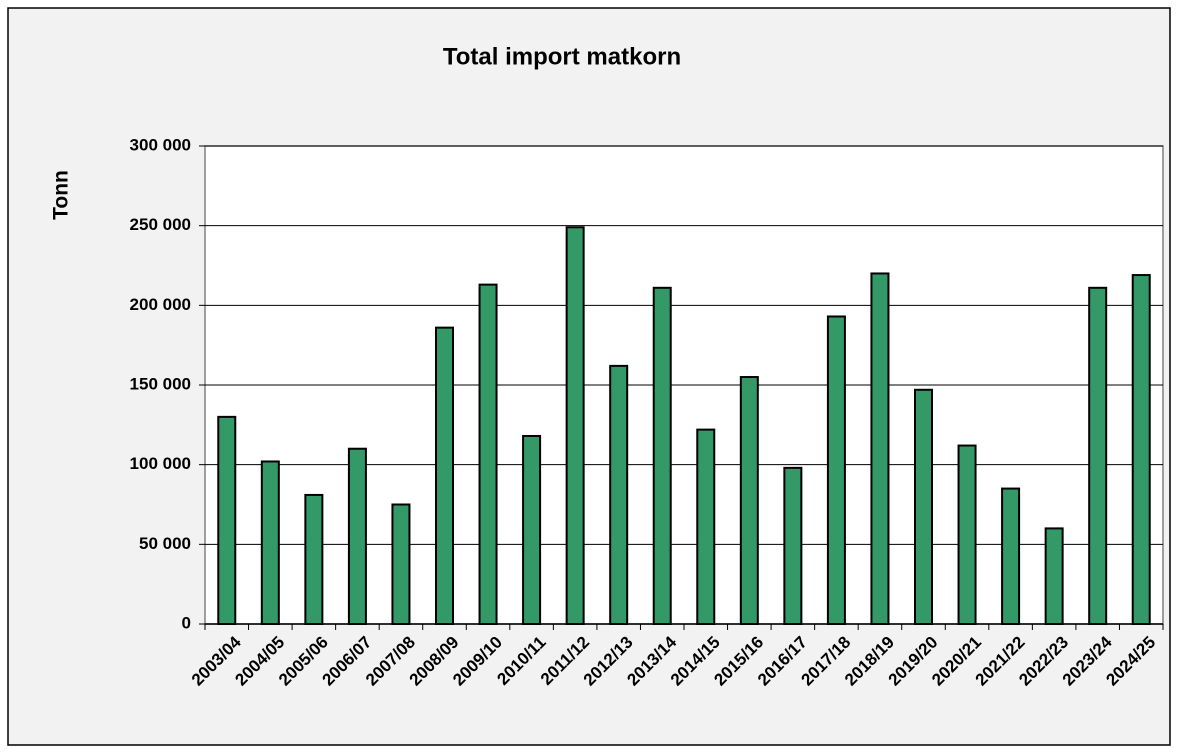 This screenshot has height=753, width=1179. I want to click on chart-title: Total import matkorn, so click(562, 56).